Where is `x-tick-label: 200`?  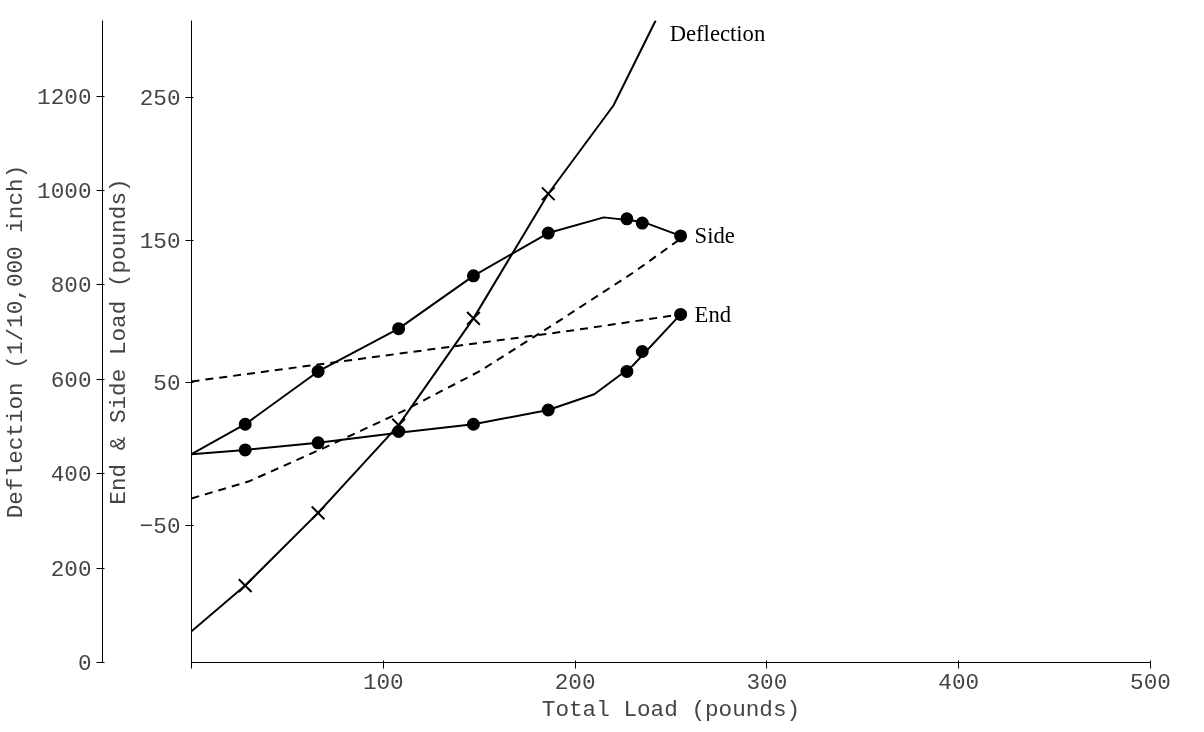
x-tick-label: 200 is located at coordinates (575, 682).